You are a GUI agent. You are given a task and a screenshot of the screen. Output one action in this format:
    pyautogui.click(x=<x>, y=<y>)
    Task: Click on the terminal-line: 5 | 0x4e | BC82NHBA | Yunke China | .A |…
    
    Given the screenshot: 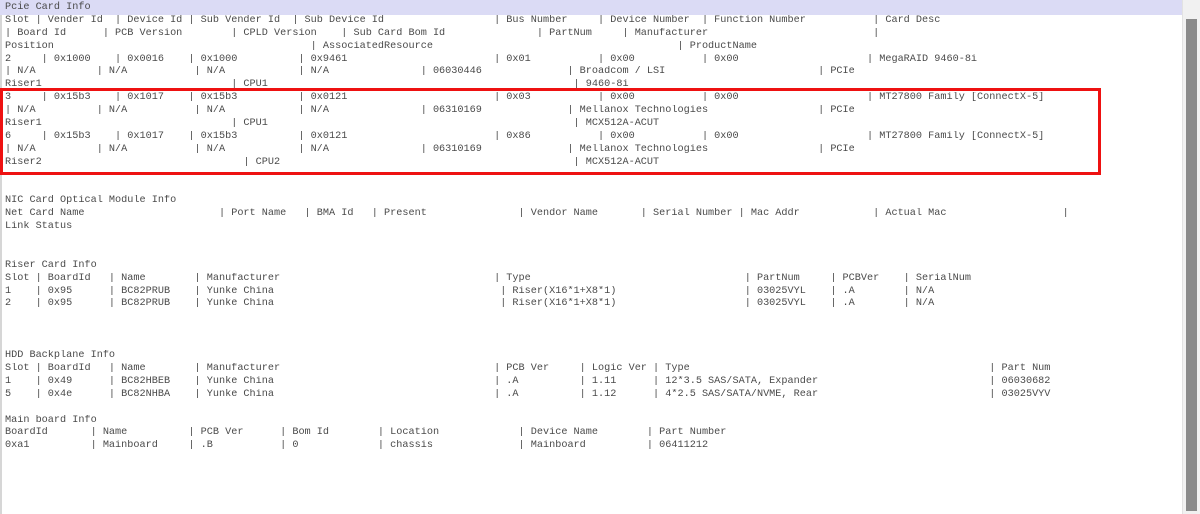 What is the action you would take?
    pyautogui.click(x=528, y=394)
    